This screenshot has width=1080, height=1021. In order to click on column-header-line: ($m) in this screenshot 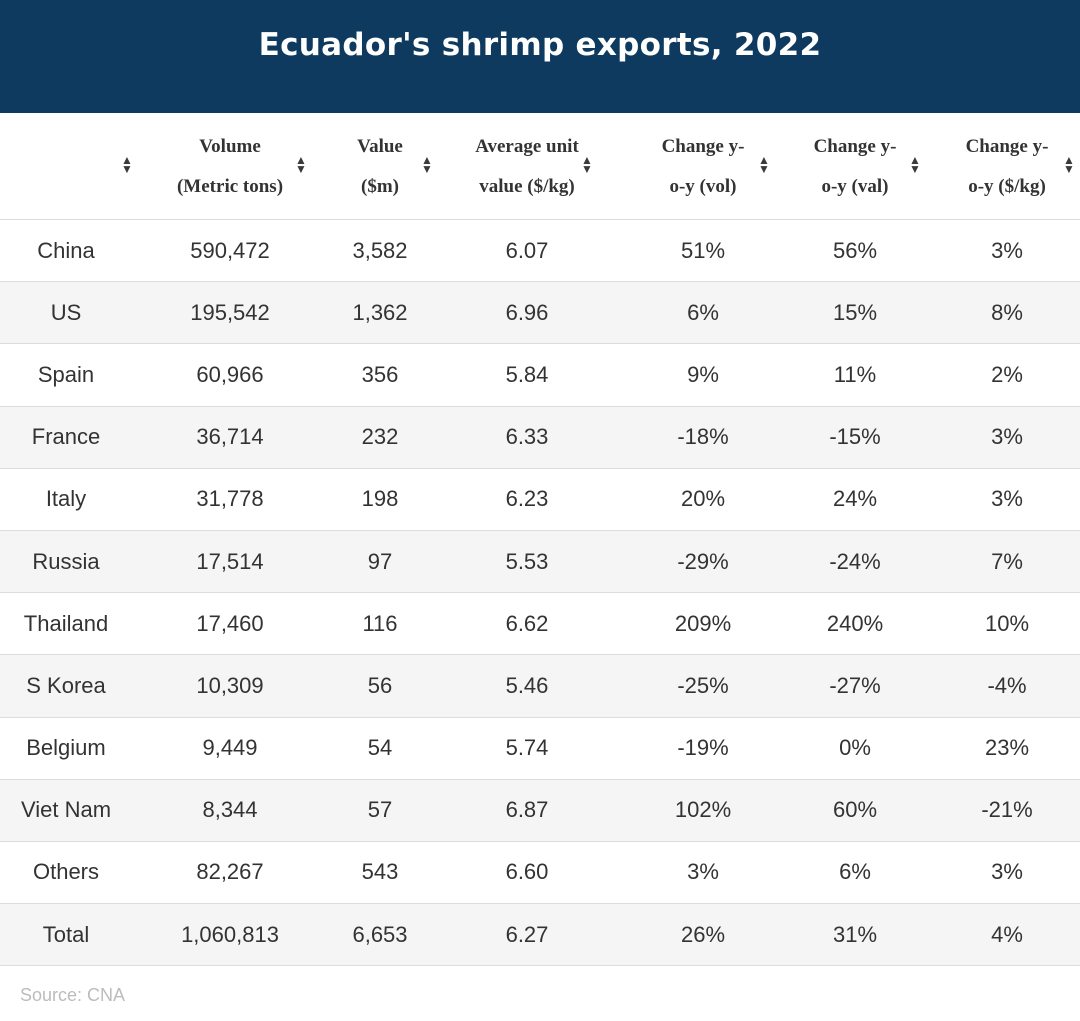, I will do `click(380, 186)`.